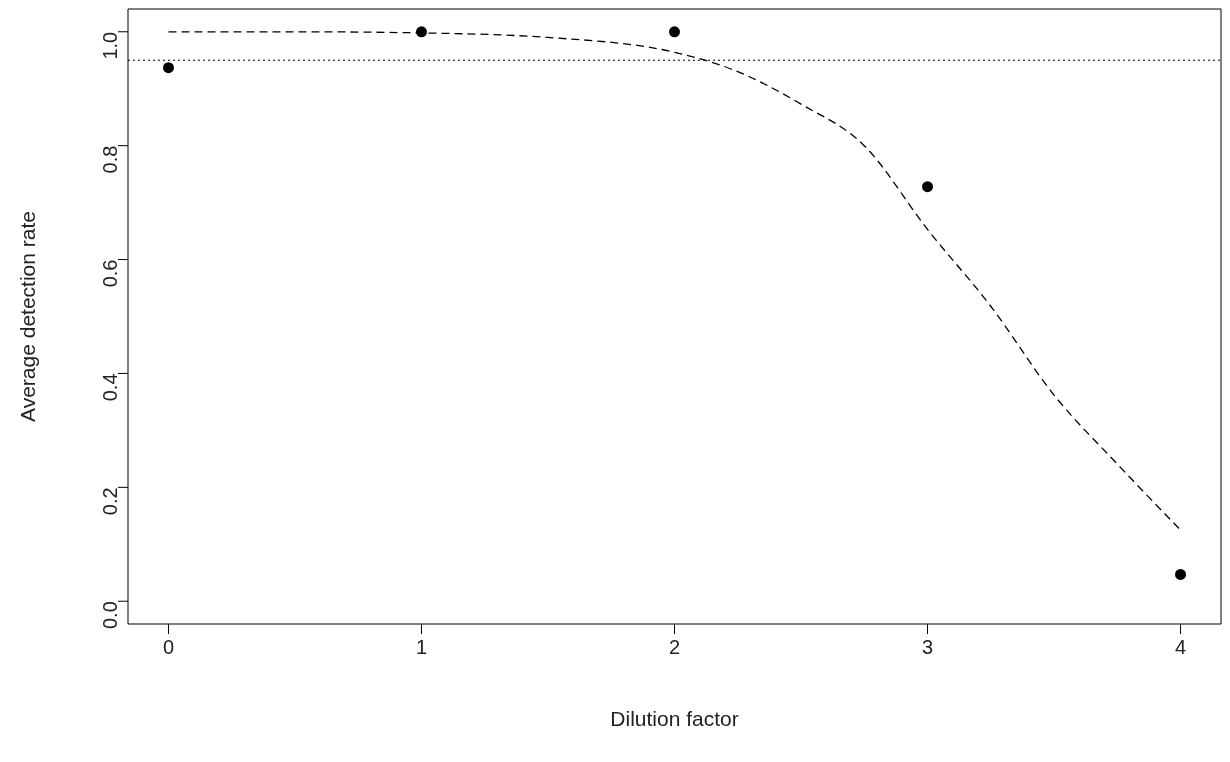 This screenshot has height=762, width=1230. What do you see at coordinates (674, 647) in the screenshot?
I see `x-tick-label: 2` at bounding box center [674, 647].